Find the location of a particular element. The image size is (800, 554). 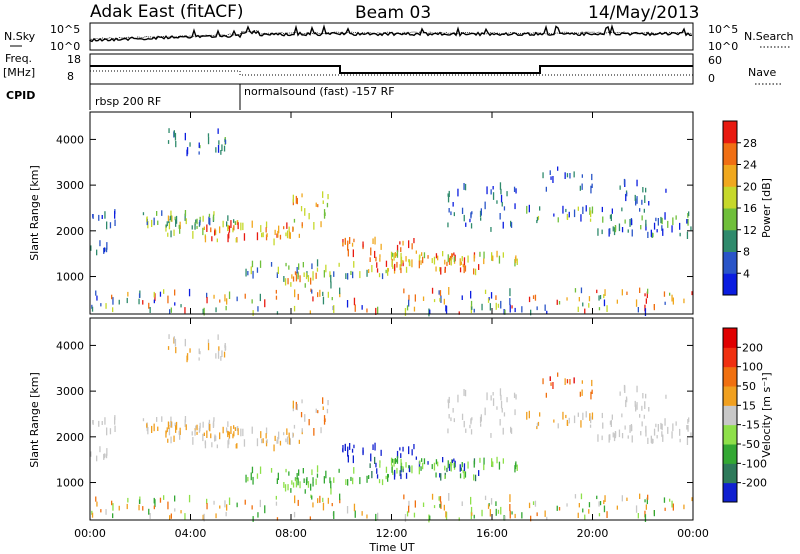

nsky-frame is located at coordinates (391, 36).